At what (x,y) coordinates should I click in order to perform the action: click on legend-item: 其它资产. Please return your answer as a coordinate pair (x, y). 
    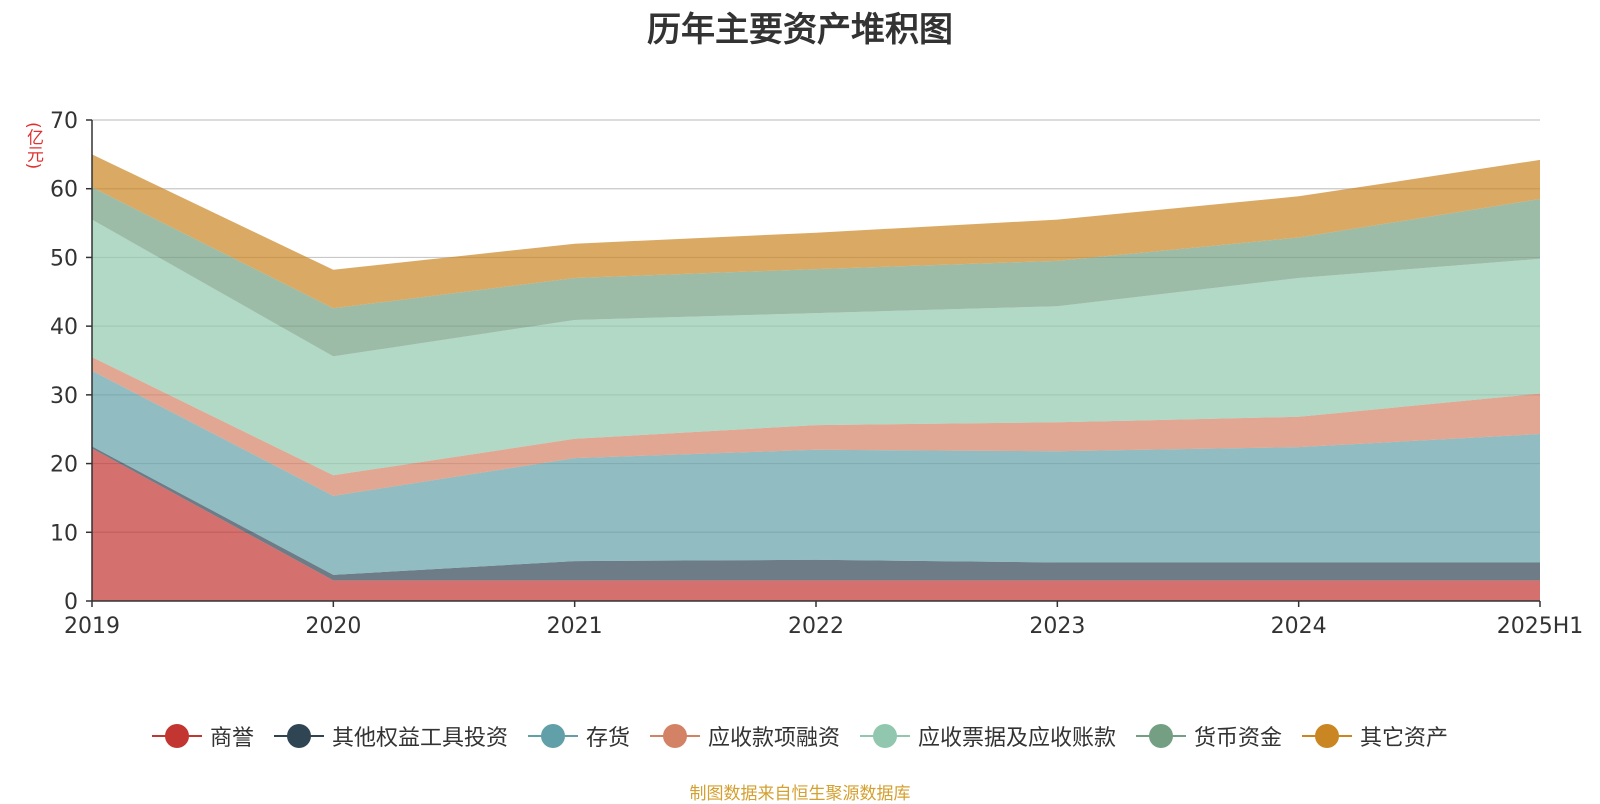
    Looking at the image, I should click on (1375, 736).